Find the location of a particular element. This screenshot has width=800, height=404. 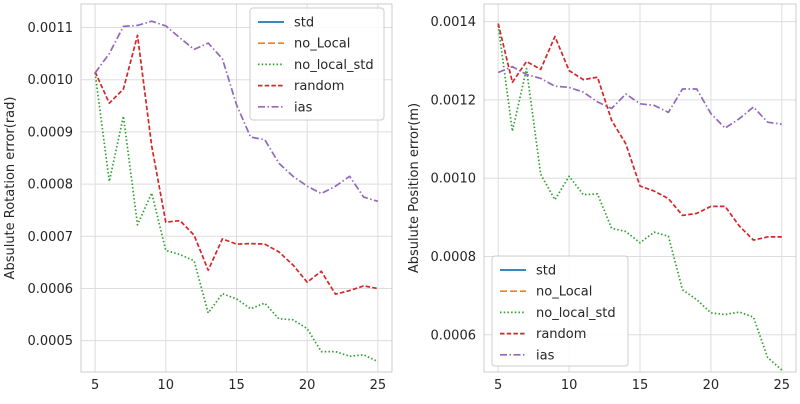

series-line-ias is located at coordinates (639, 97).